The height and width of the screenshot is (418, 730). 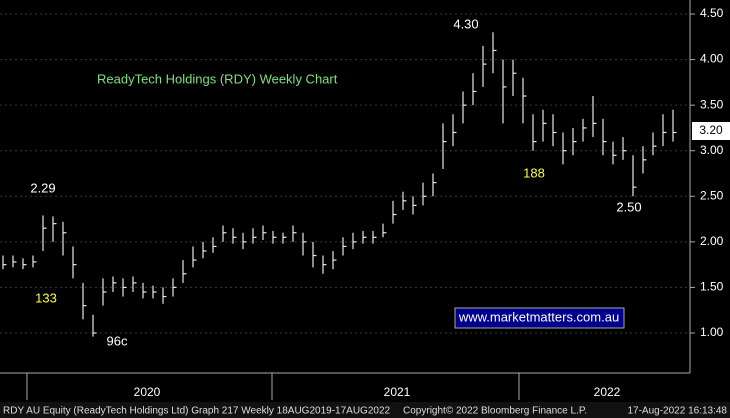 What do you see at coordinates (46, 297) in the screenshot?
I see `annotation: 133` at bounding box center [46, 297].